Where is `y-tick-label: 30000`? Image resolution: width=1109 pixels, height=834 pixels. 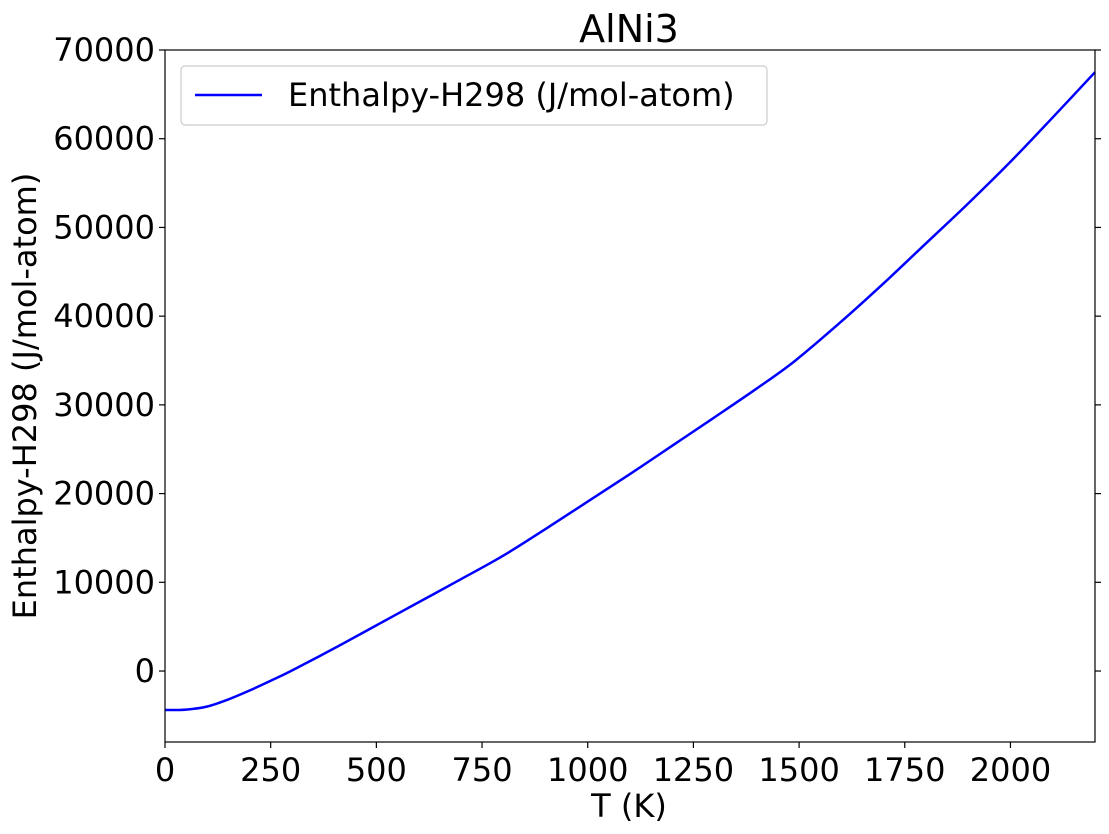
y-tick-label: 30000 is located at coordinates (104, 405).